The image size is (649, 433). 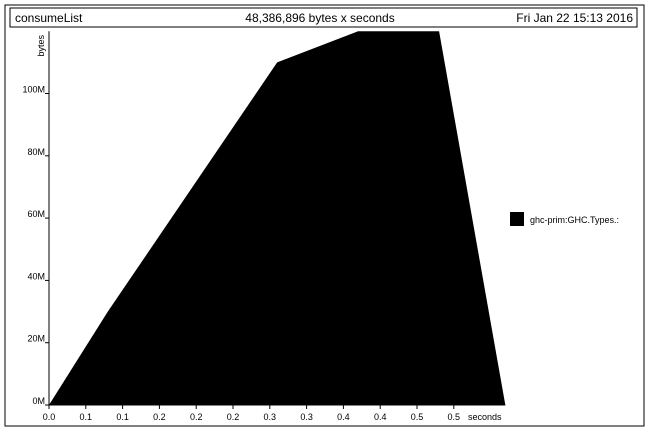 What do you see at coordinates (41, 46) in the screenshot?
I see `y-axis-label: bytes` at bounding box center [41, 46].